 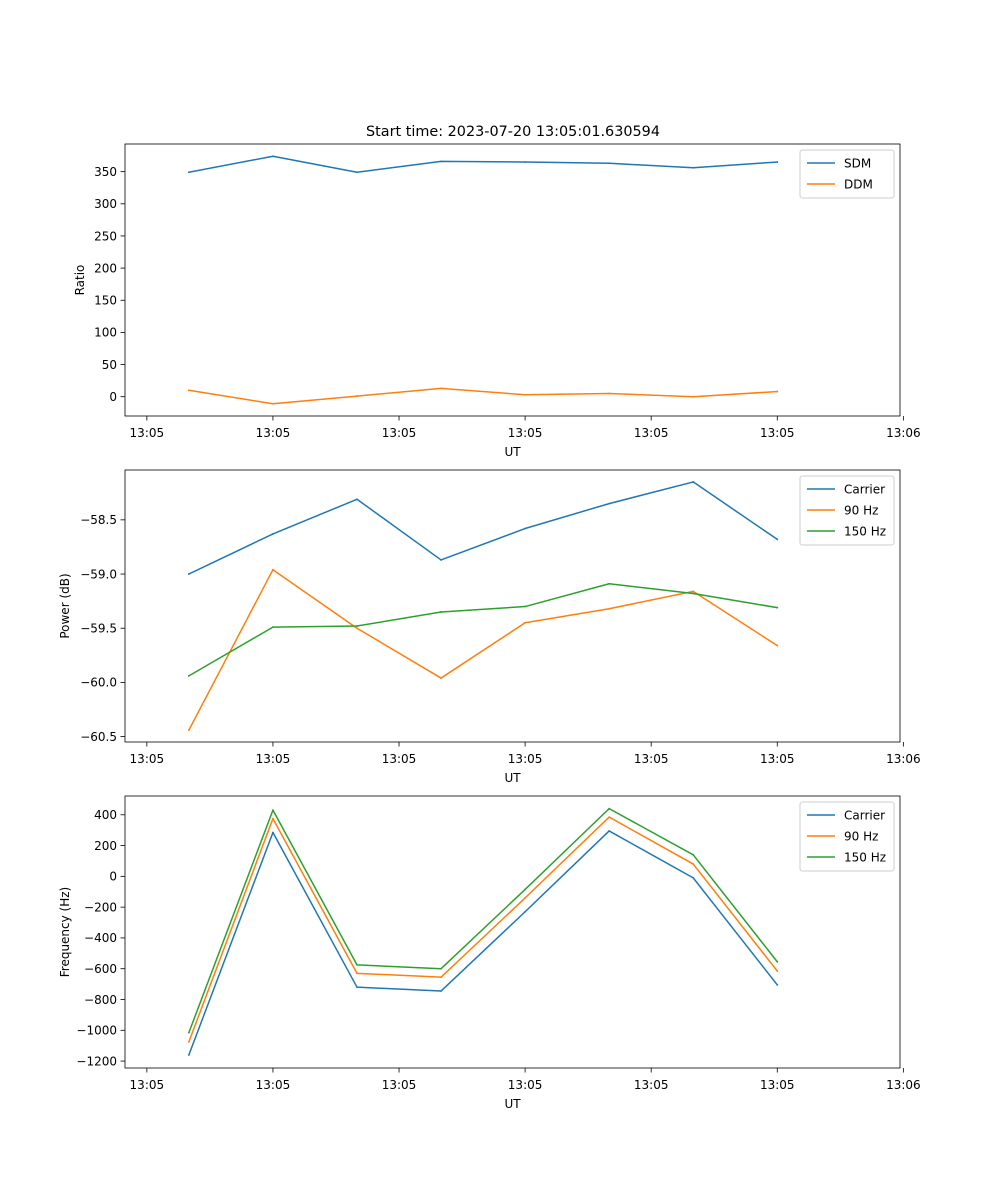 I want to click on series-carrier, so click(x=483, y=528).